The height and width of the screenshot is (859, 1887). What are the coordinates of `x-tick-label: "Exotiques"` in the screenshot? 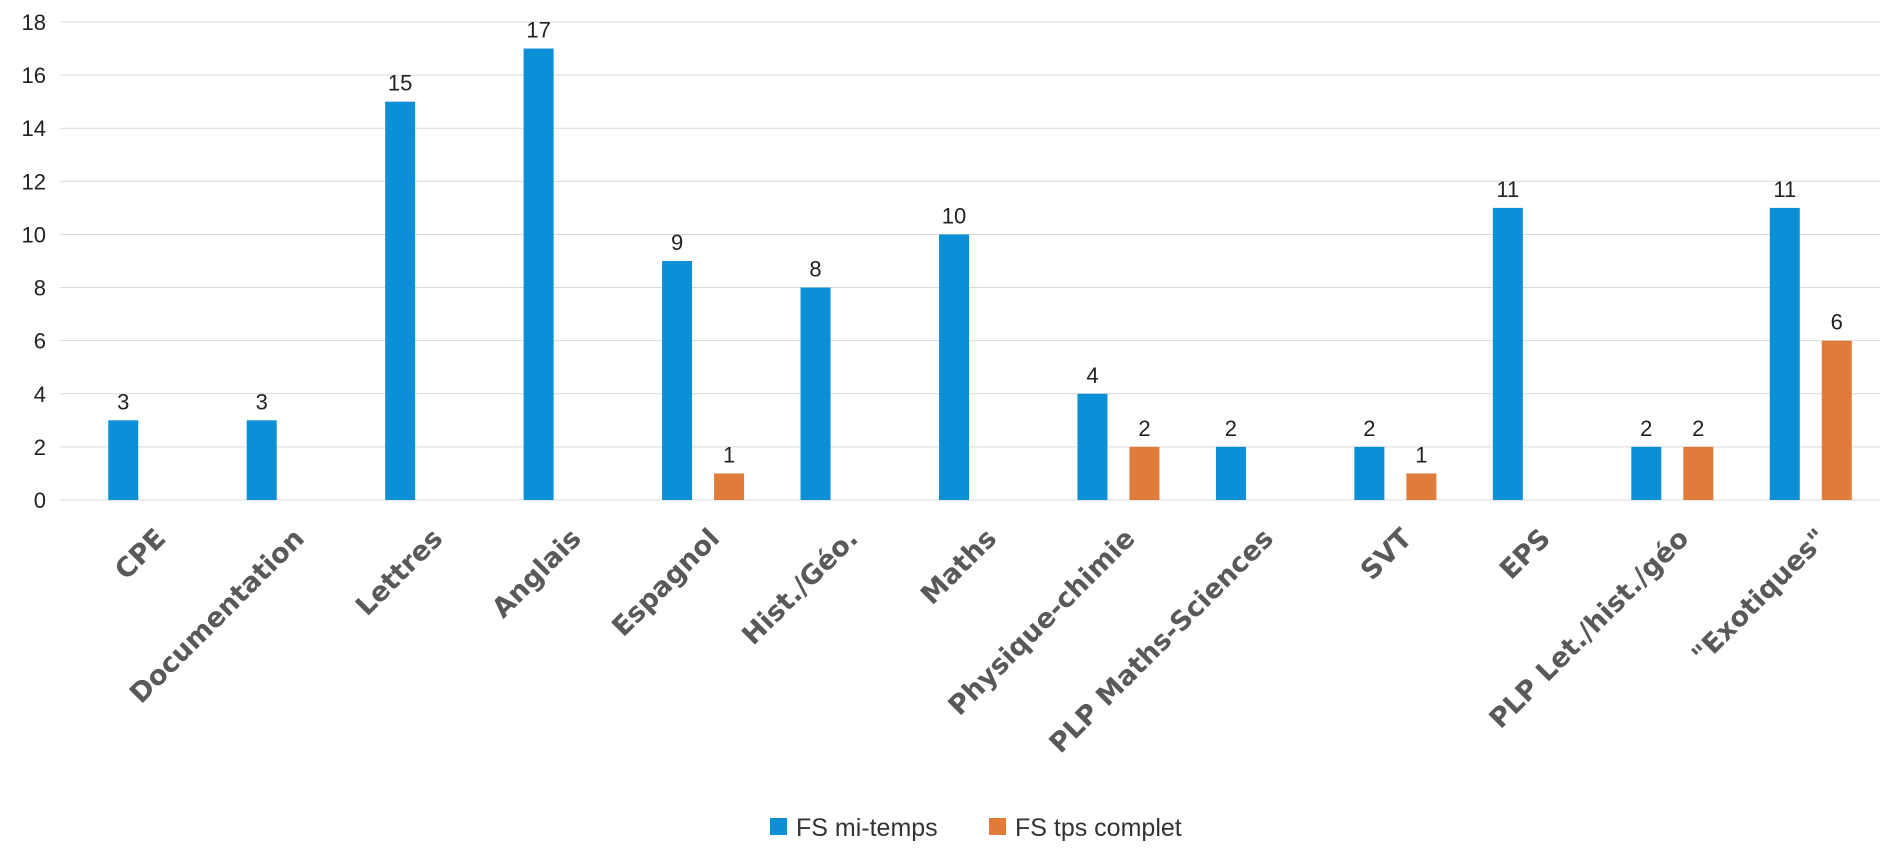 It's located at (1760, 597).